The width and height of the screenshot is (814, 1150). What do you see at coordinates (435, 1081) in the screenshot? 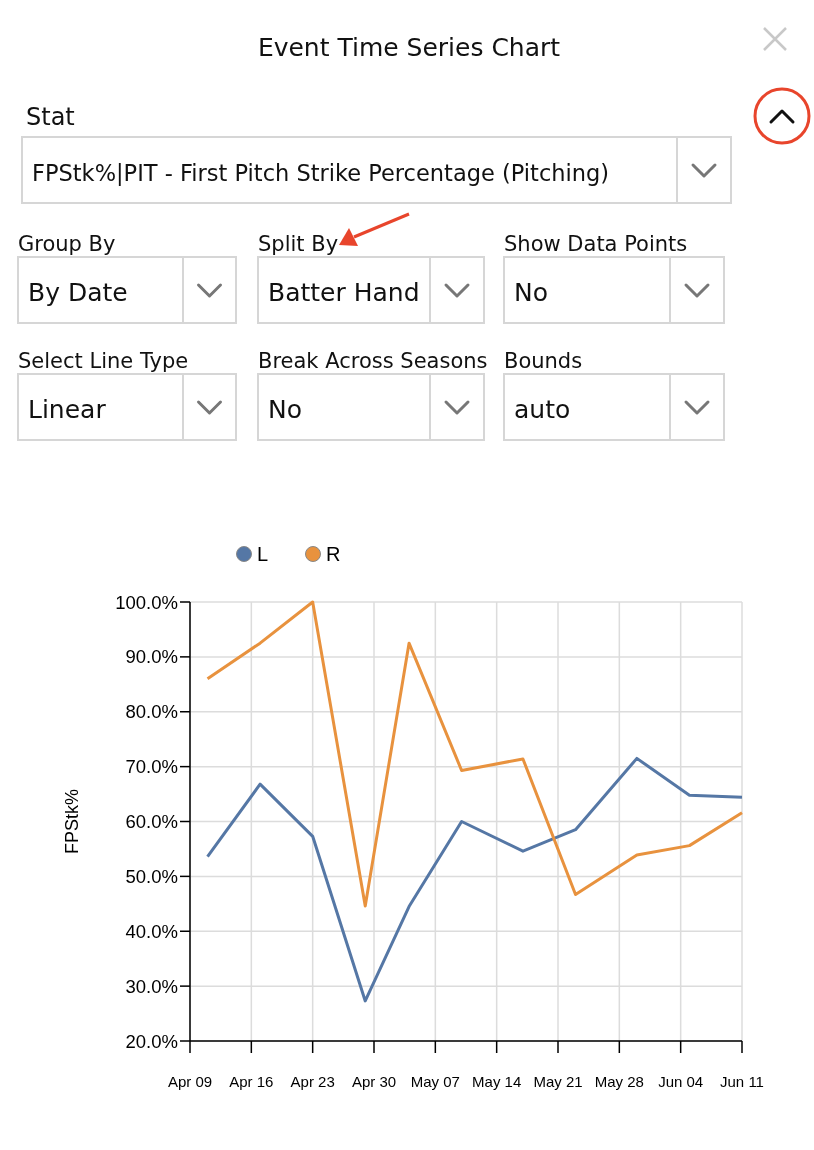
I see `x-tick-label: May 07` at bounding box center [435, 1081].